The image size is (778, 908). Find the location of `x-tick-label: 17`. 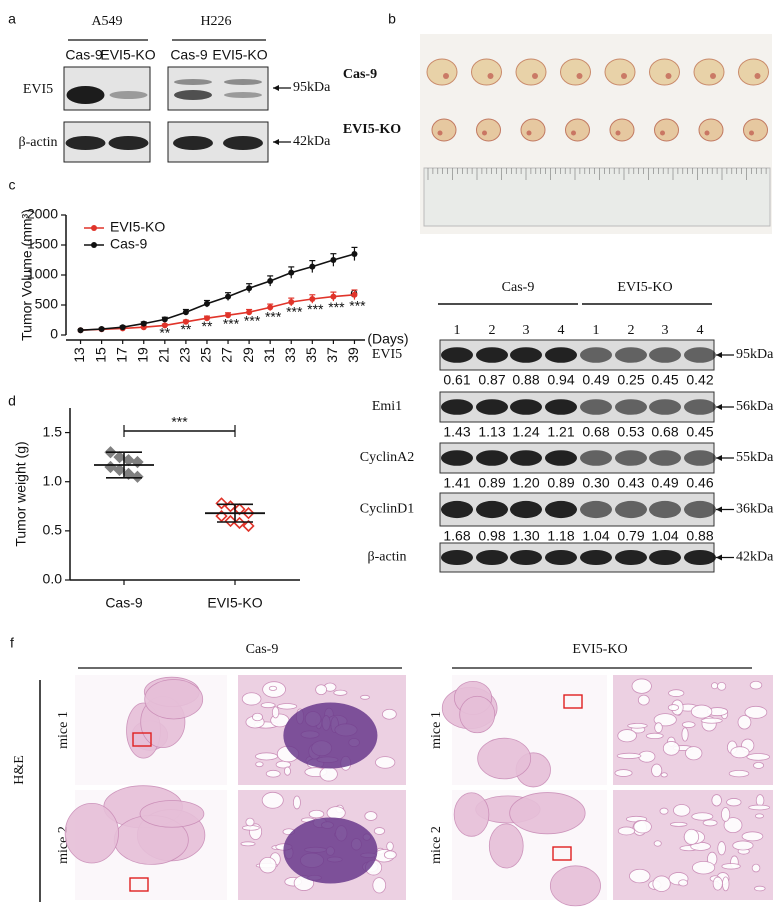

x-tick-label: 17 is located at coordinates (121, 355).